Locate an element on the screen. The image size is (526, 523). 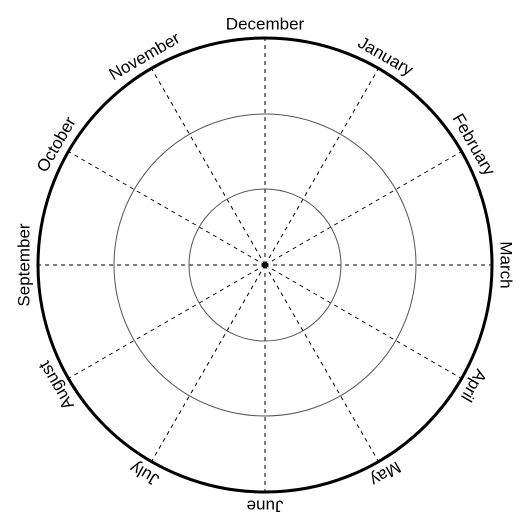
month-label-september: September is located at coordinates (24, 264).